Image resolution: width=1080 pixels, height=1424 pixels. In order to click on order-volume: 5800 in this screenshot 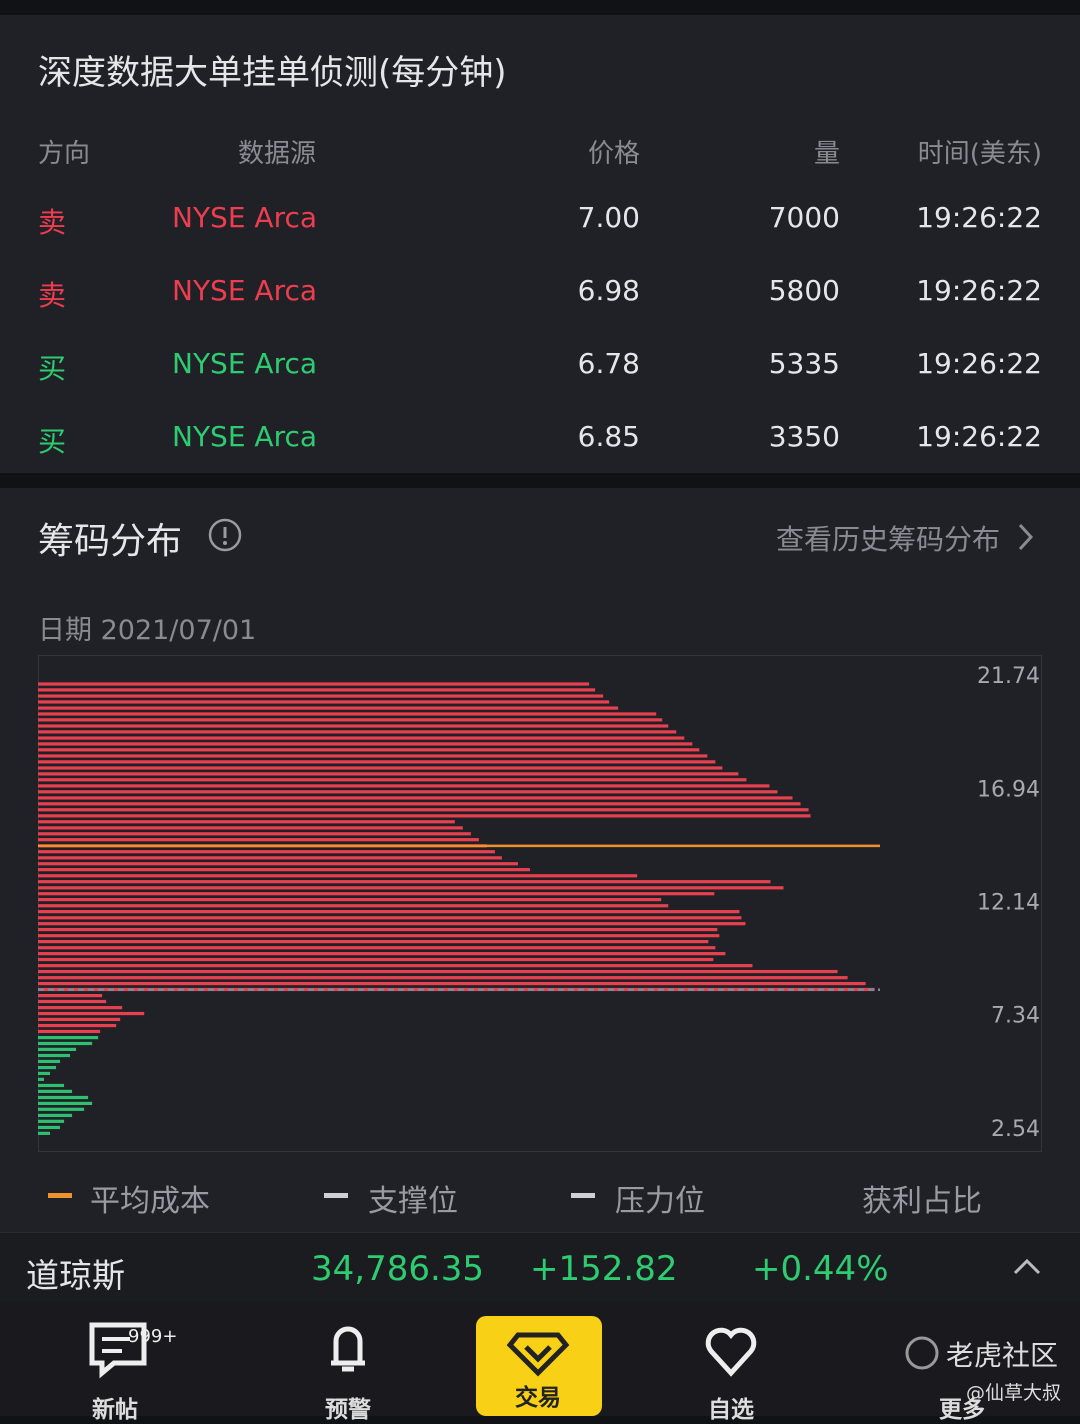, I will do `click(804, 290)`.